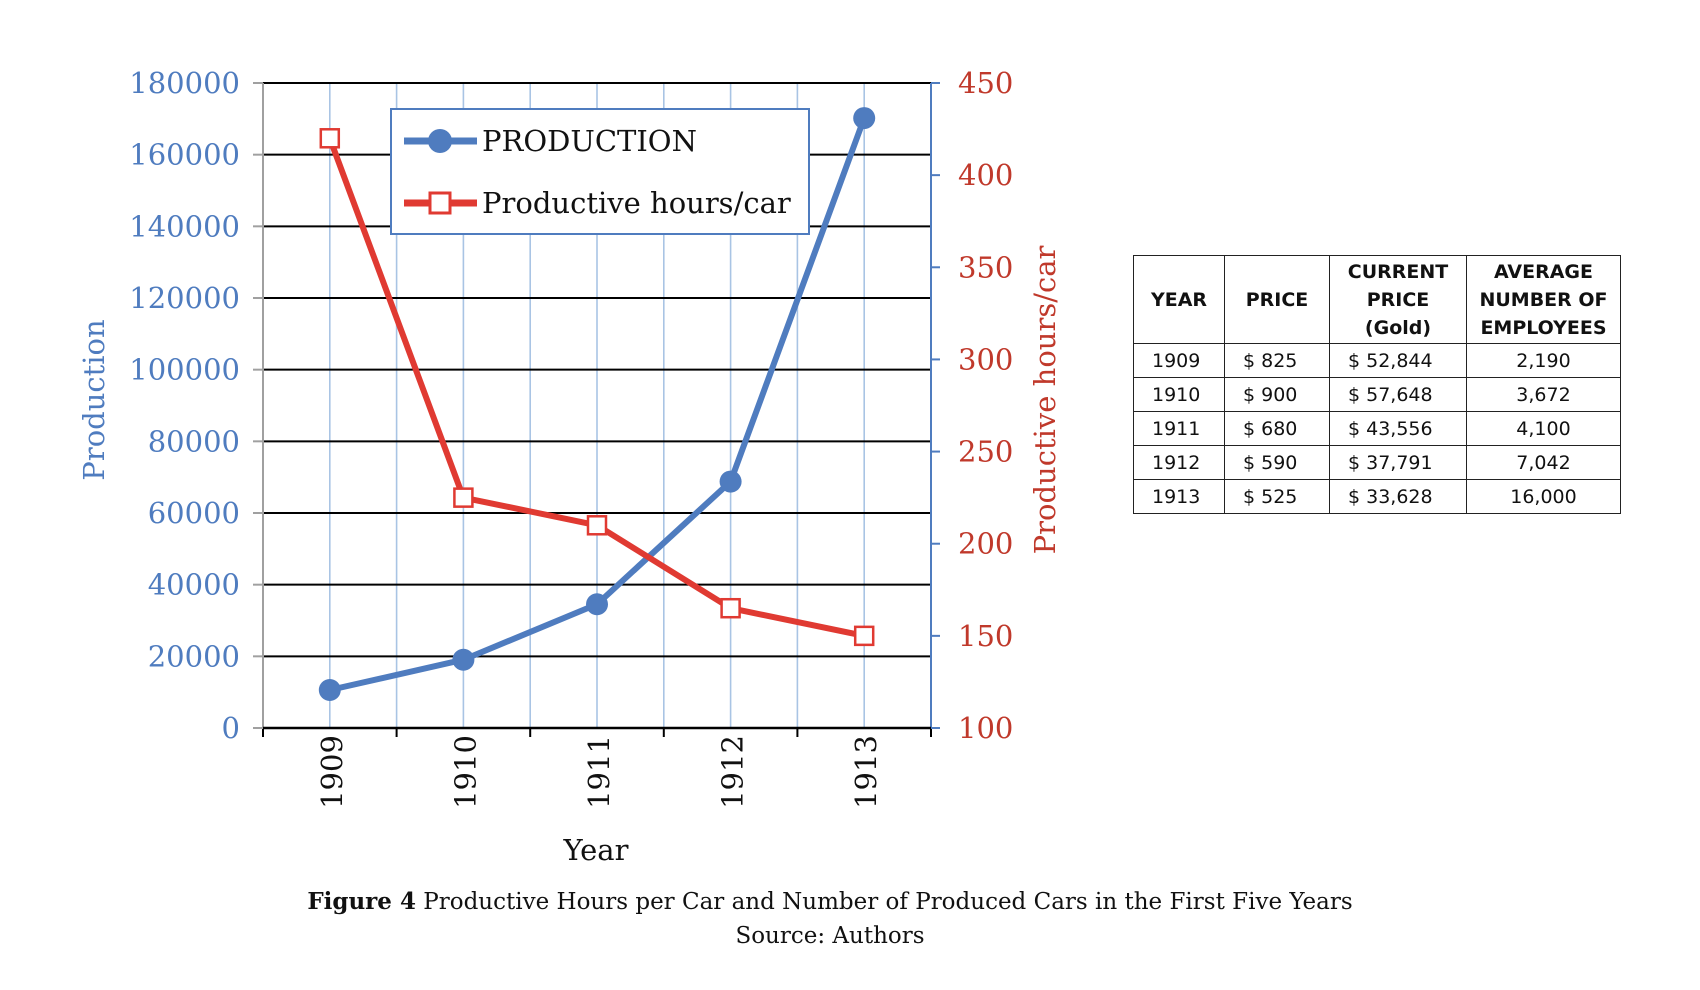  I want to click on y-axis-right-label: Productive hours/car, so click(1045, 399).